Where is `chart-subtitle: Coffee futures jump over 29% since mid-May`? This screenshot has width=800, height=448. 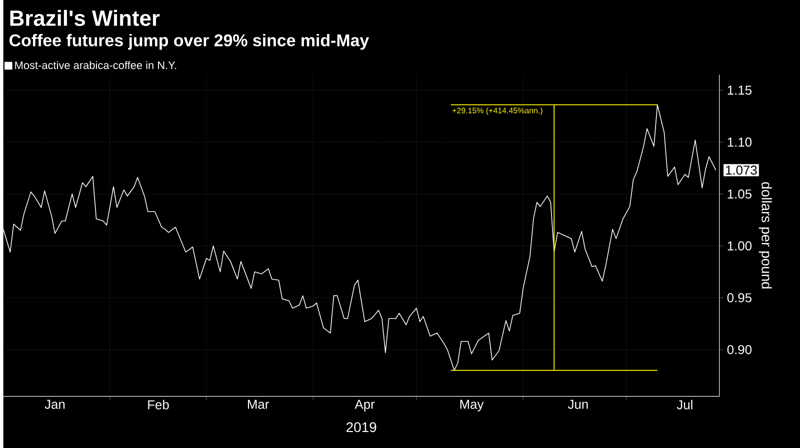 chart-subtitle: Coffee futures jump over 29% since mid-May is located at coordinates (190, 42).